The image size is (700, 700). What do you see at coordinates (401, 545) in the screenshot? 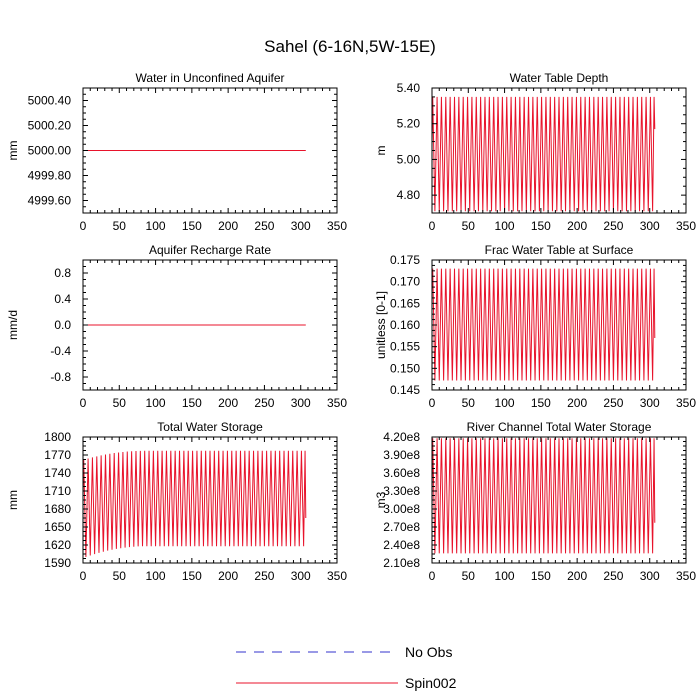
I see `y-tick-label: 2.40e8` at bounding box center [401, 545].